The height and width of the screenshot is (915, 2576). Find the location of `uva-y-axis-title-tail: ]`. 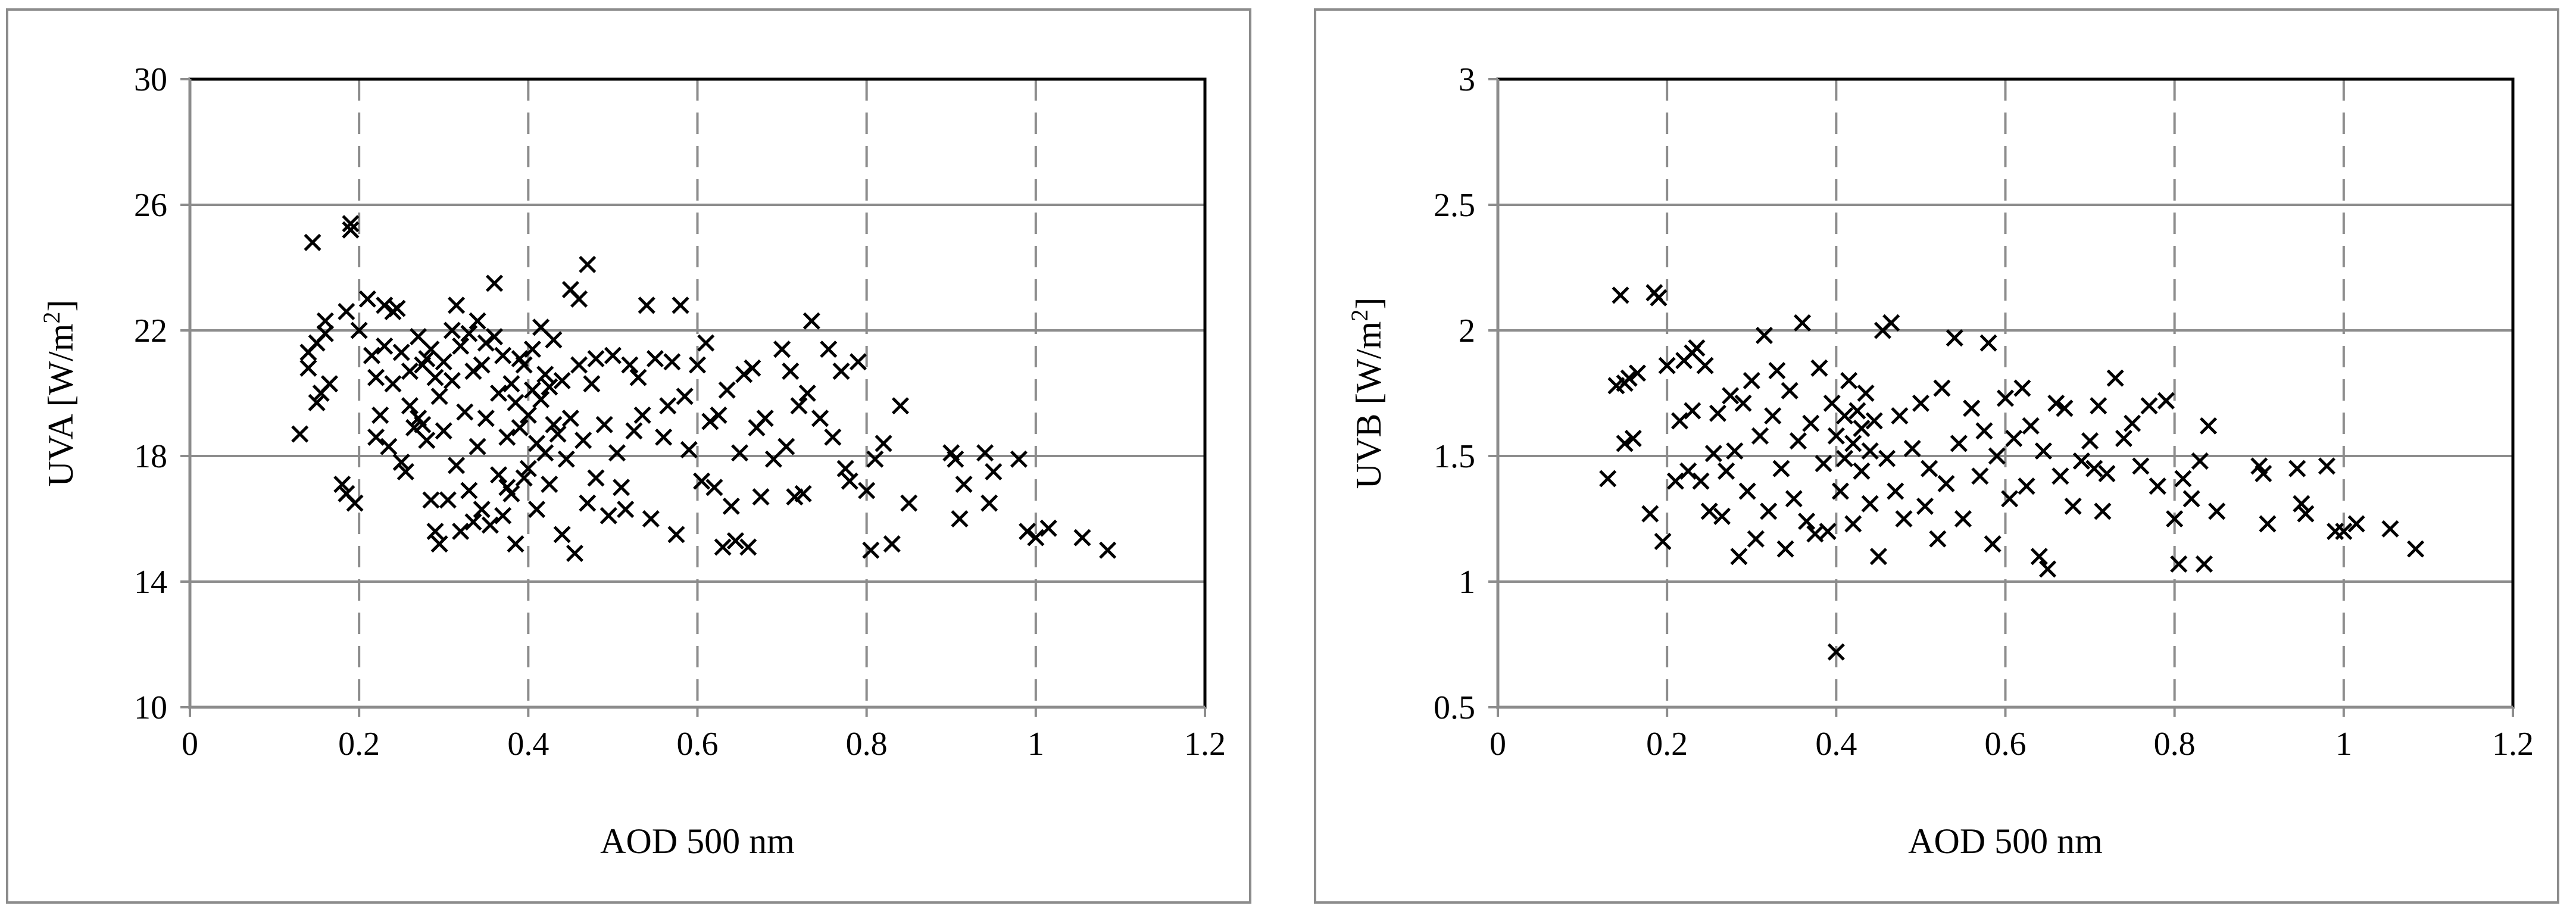

uva-y-axis-title-tail: ] is located at coordinates (60, 306).